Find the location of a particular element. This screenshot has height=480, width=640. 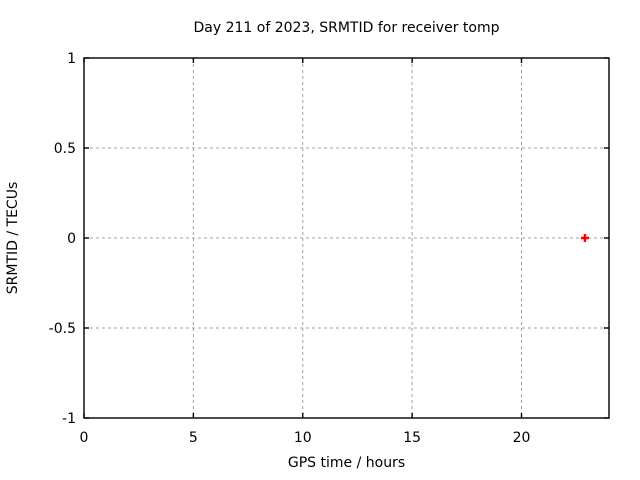

x-tick-label: 10 is located at coordinates (303, 438).